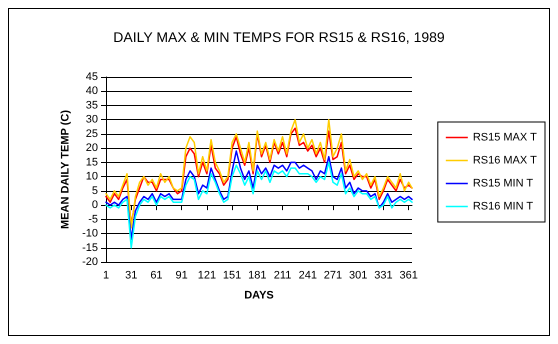 The image size is (558, 344). I want to click on x-tick-label: 211, so click(283, 276).